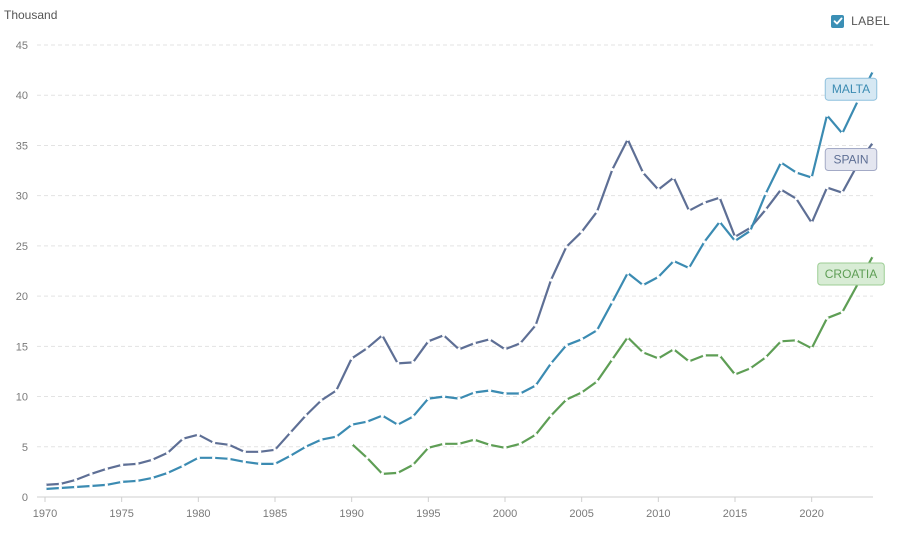  Describe the element at coordinates (860, 21) in the screenshot. I see `label-toggle: LABEL` at that location.